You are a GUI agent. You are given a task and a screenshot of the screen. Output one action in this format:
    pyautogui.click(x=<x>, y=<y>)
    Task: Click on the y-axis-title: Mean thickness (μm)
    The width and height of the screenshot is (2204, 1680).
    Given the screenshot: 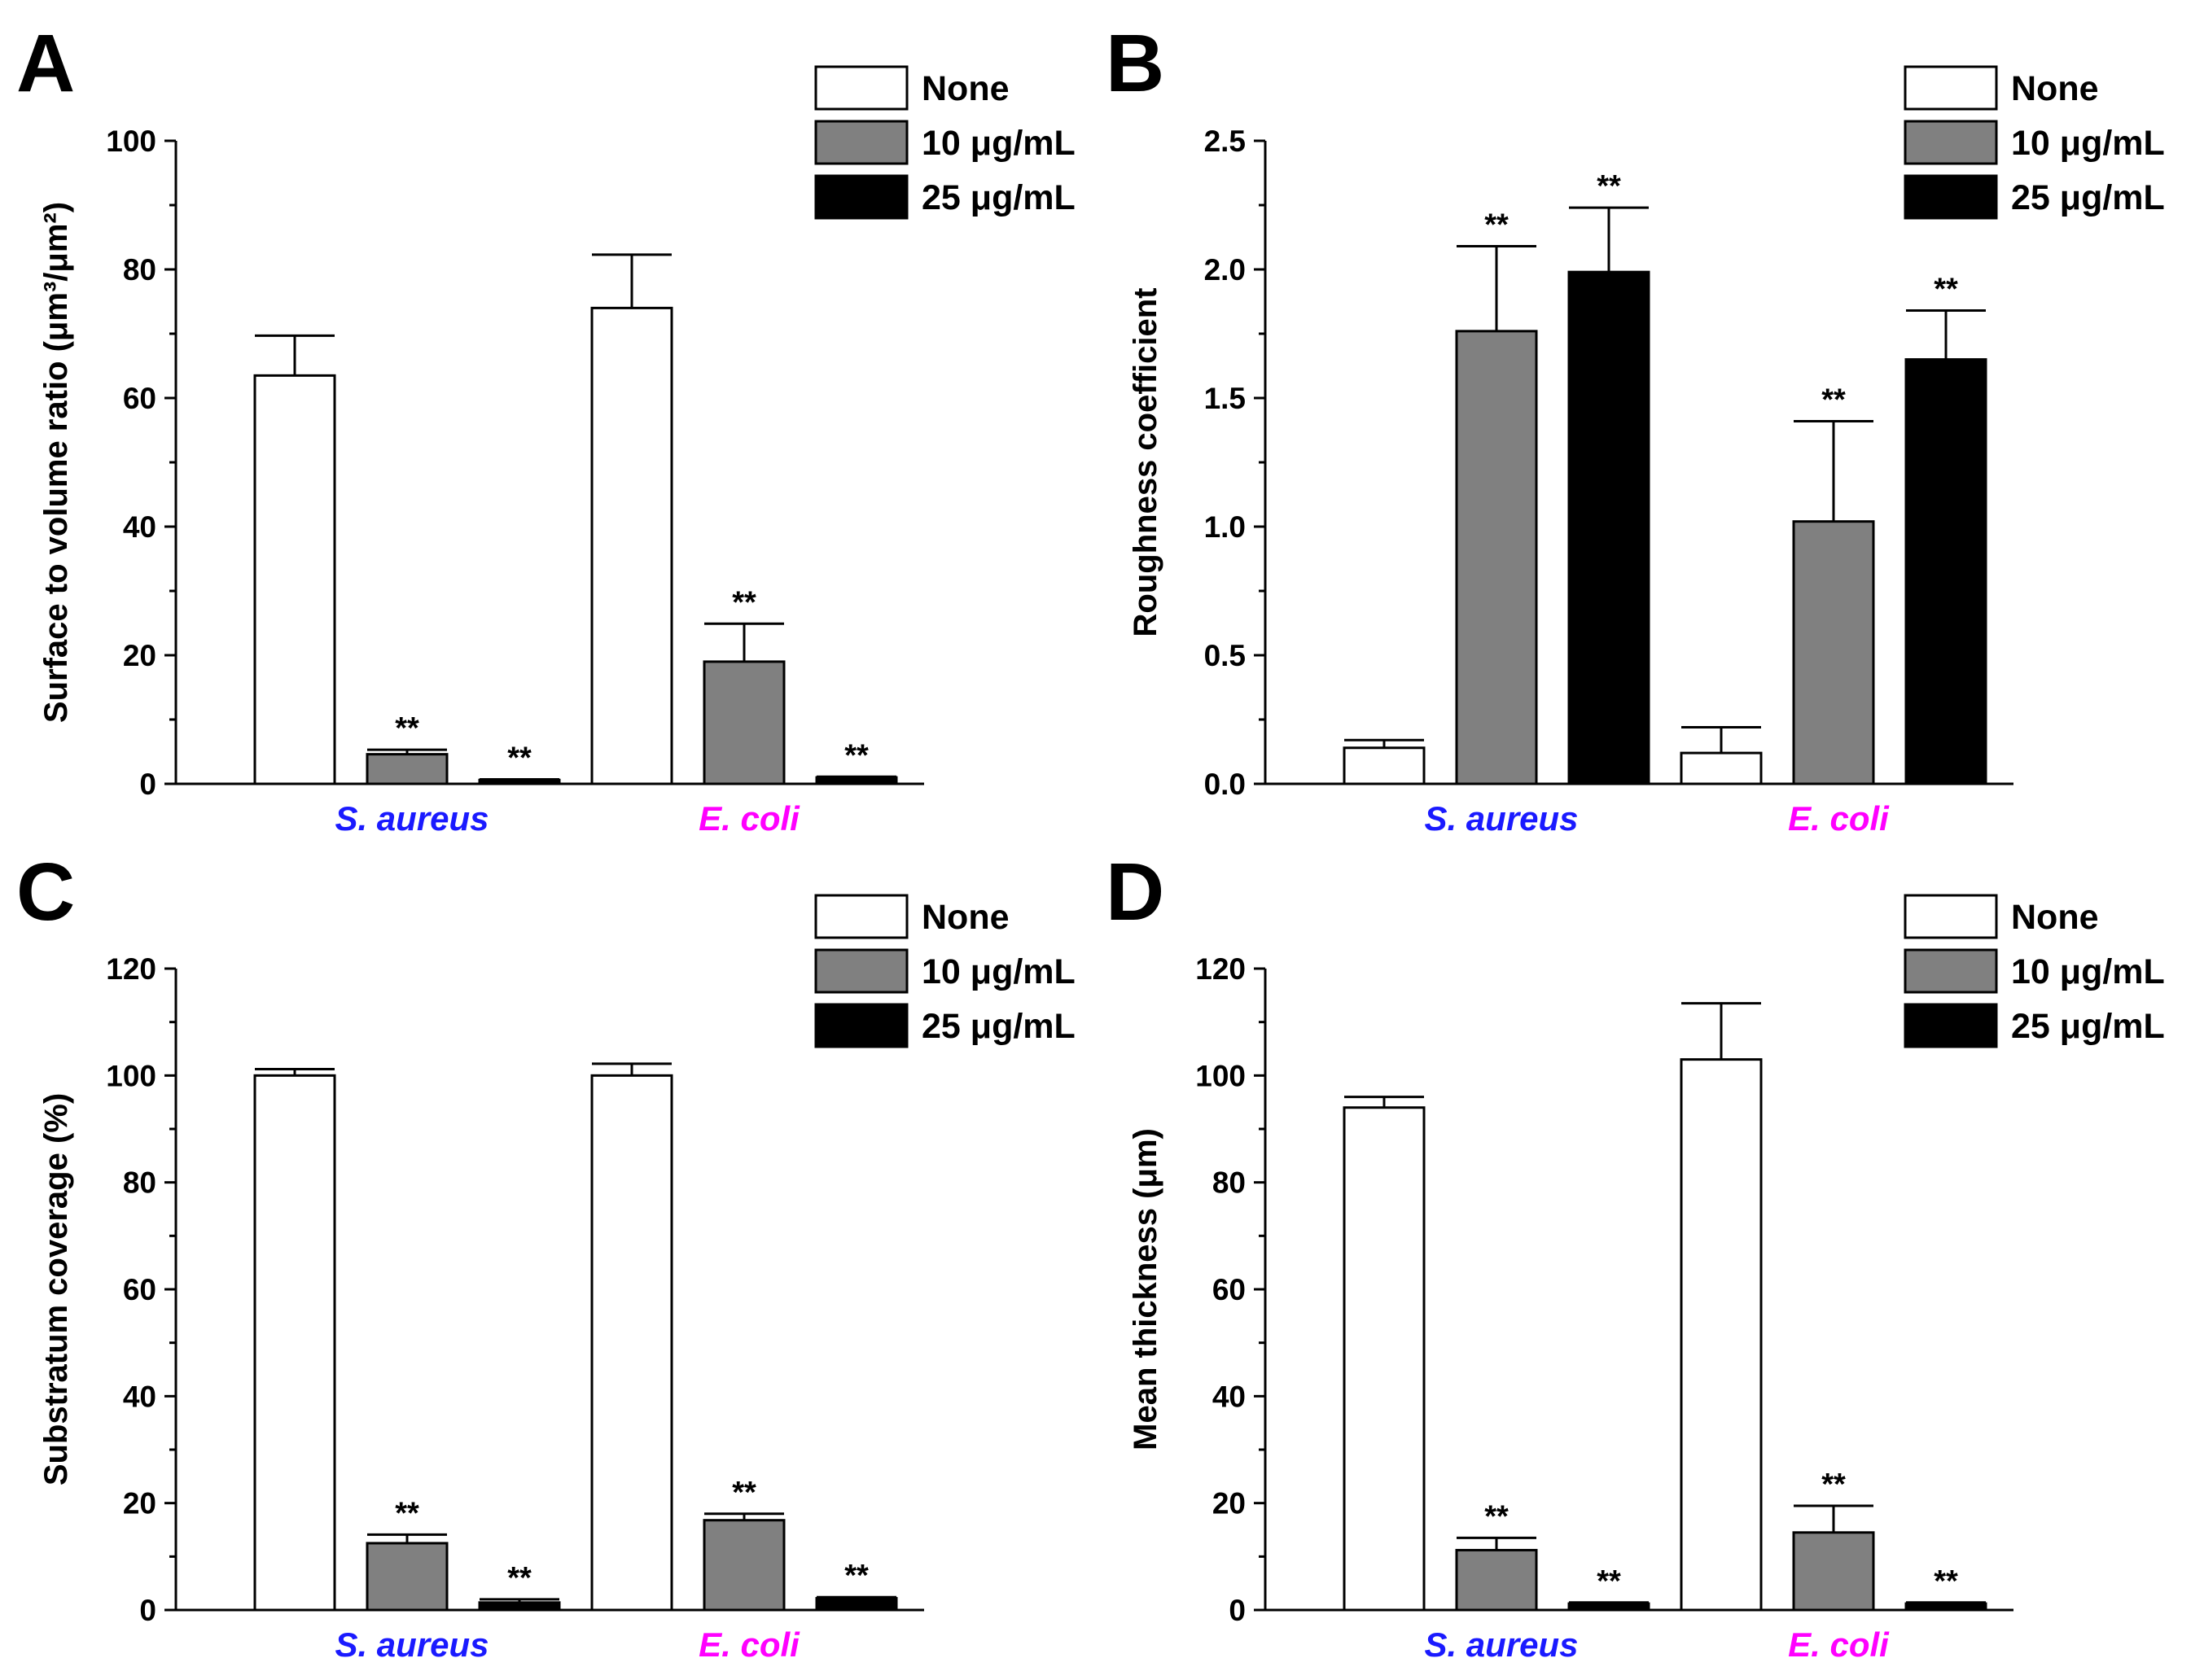 What is the action you would take?
    pyautogui.click(x=1146, y=1289)
    